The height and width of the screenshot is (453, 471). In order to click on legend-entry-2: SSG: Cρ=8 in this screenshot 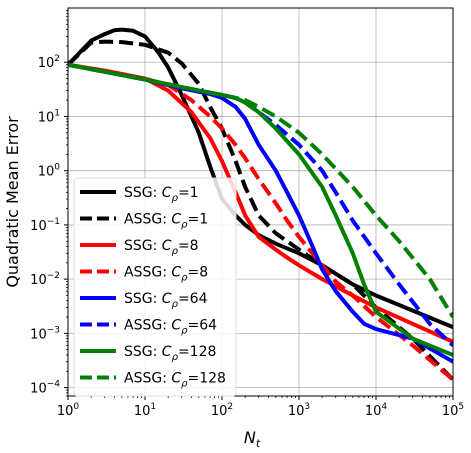, I will do `click(161, 247)`.